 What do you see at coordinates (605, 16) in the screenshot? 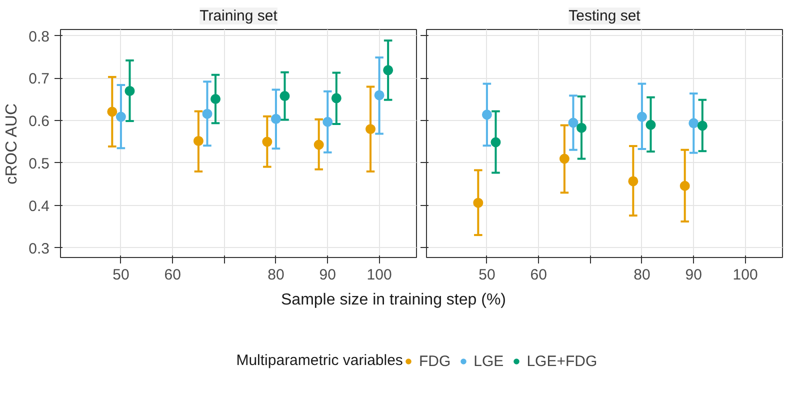
I see `chart-title: Testing set` at bounding box center [605, 16].